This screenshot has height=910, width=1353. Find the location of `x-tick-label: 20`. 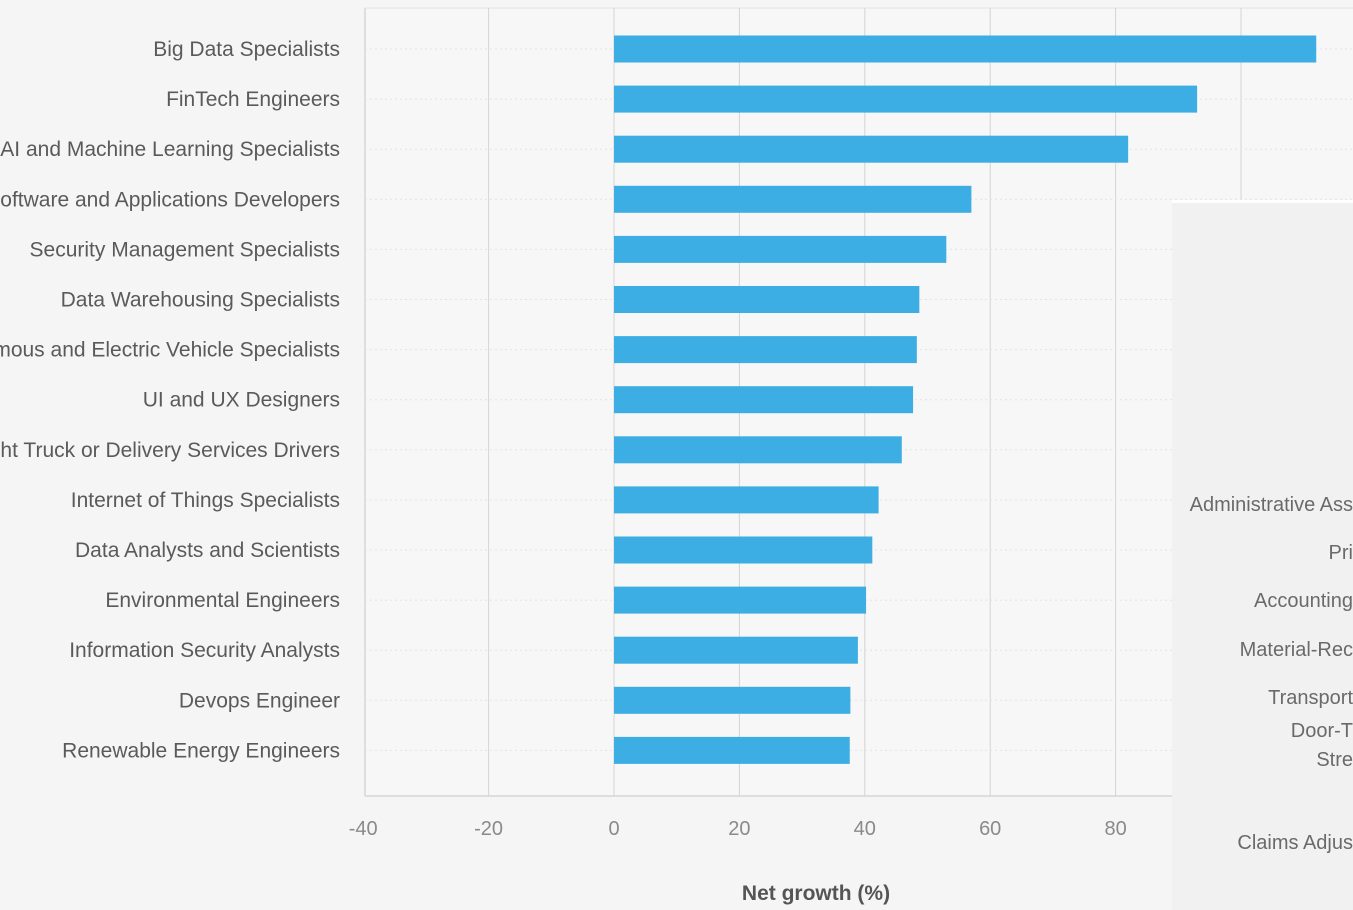

x-tick-label: 20 is located at coordinates (739, 829).